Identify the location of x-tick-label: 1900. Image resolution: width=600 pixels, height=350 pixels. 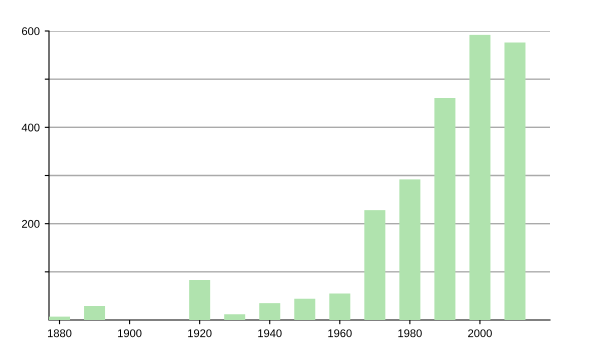
(130, 333).